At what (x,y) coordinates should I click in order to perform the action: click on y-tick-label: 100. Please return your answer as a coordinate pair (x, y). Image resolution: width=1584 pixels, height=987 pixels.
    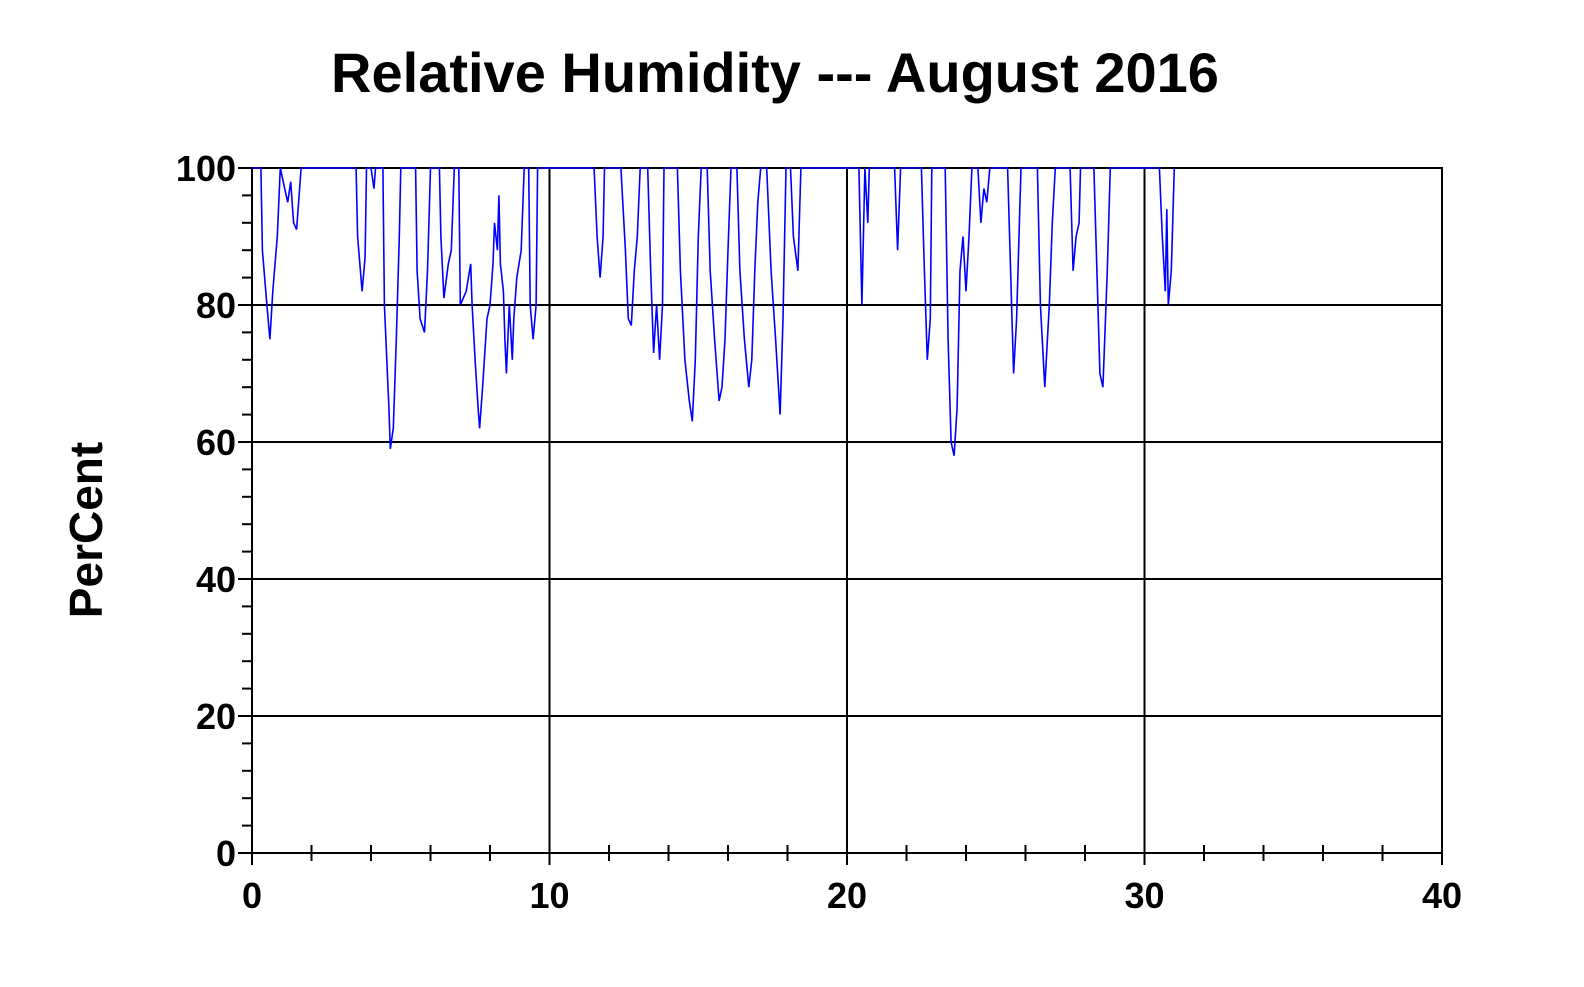
    Looking at the image, I should click on (206, 168).